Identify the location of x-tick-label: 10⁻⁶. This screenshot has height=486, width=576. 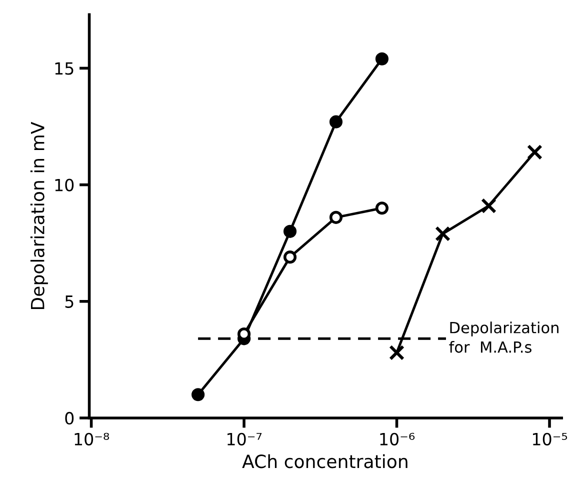
(397, 439).